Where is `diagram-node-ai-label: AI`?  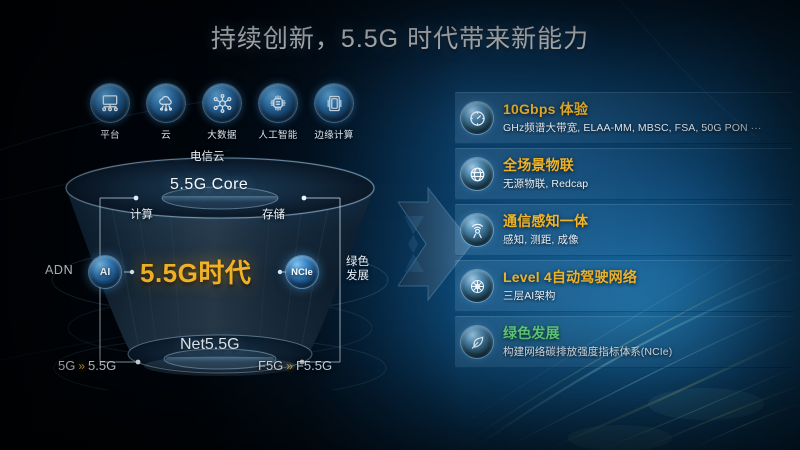 diagram-node-ai-label: AI is located at coordinates (105, 272).